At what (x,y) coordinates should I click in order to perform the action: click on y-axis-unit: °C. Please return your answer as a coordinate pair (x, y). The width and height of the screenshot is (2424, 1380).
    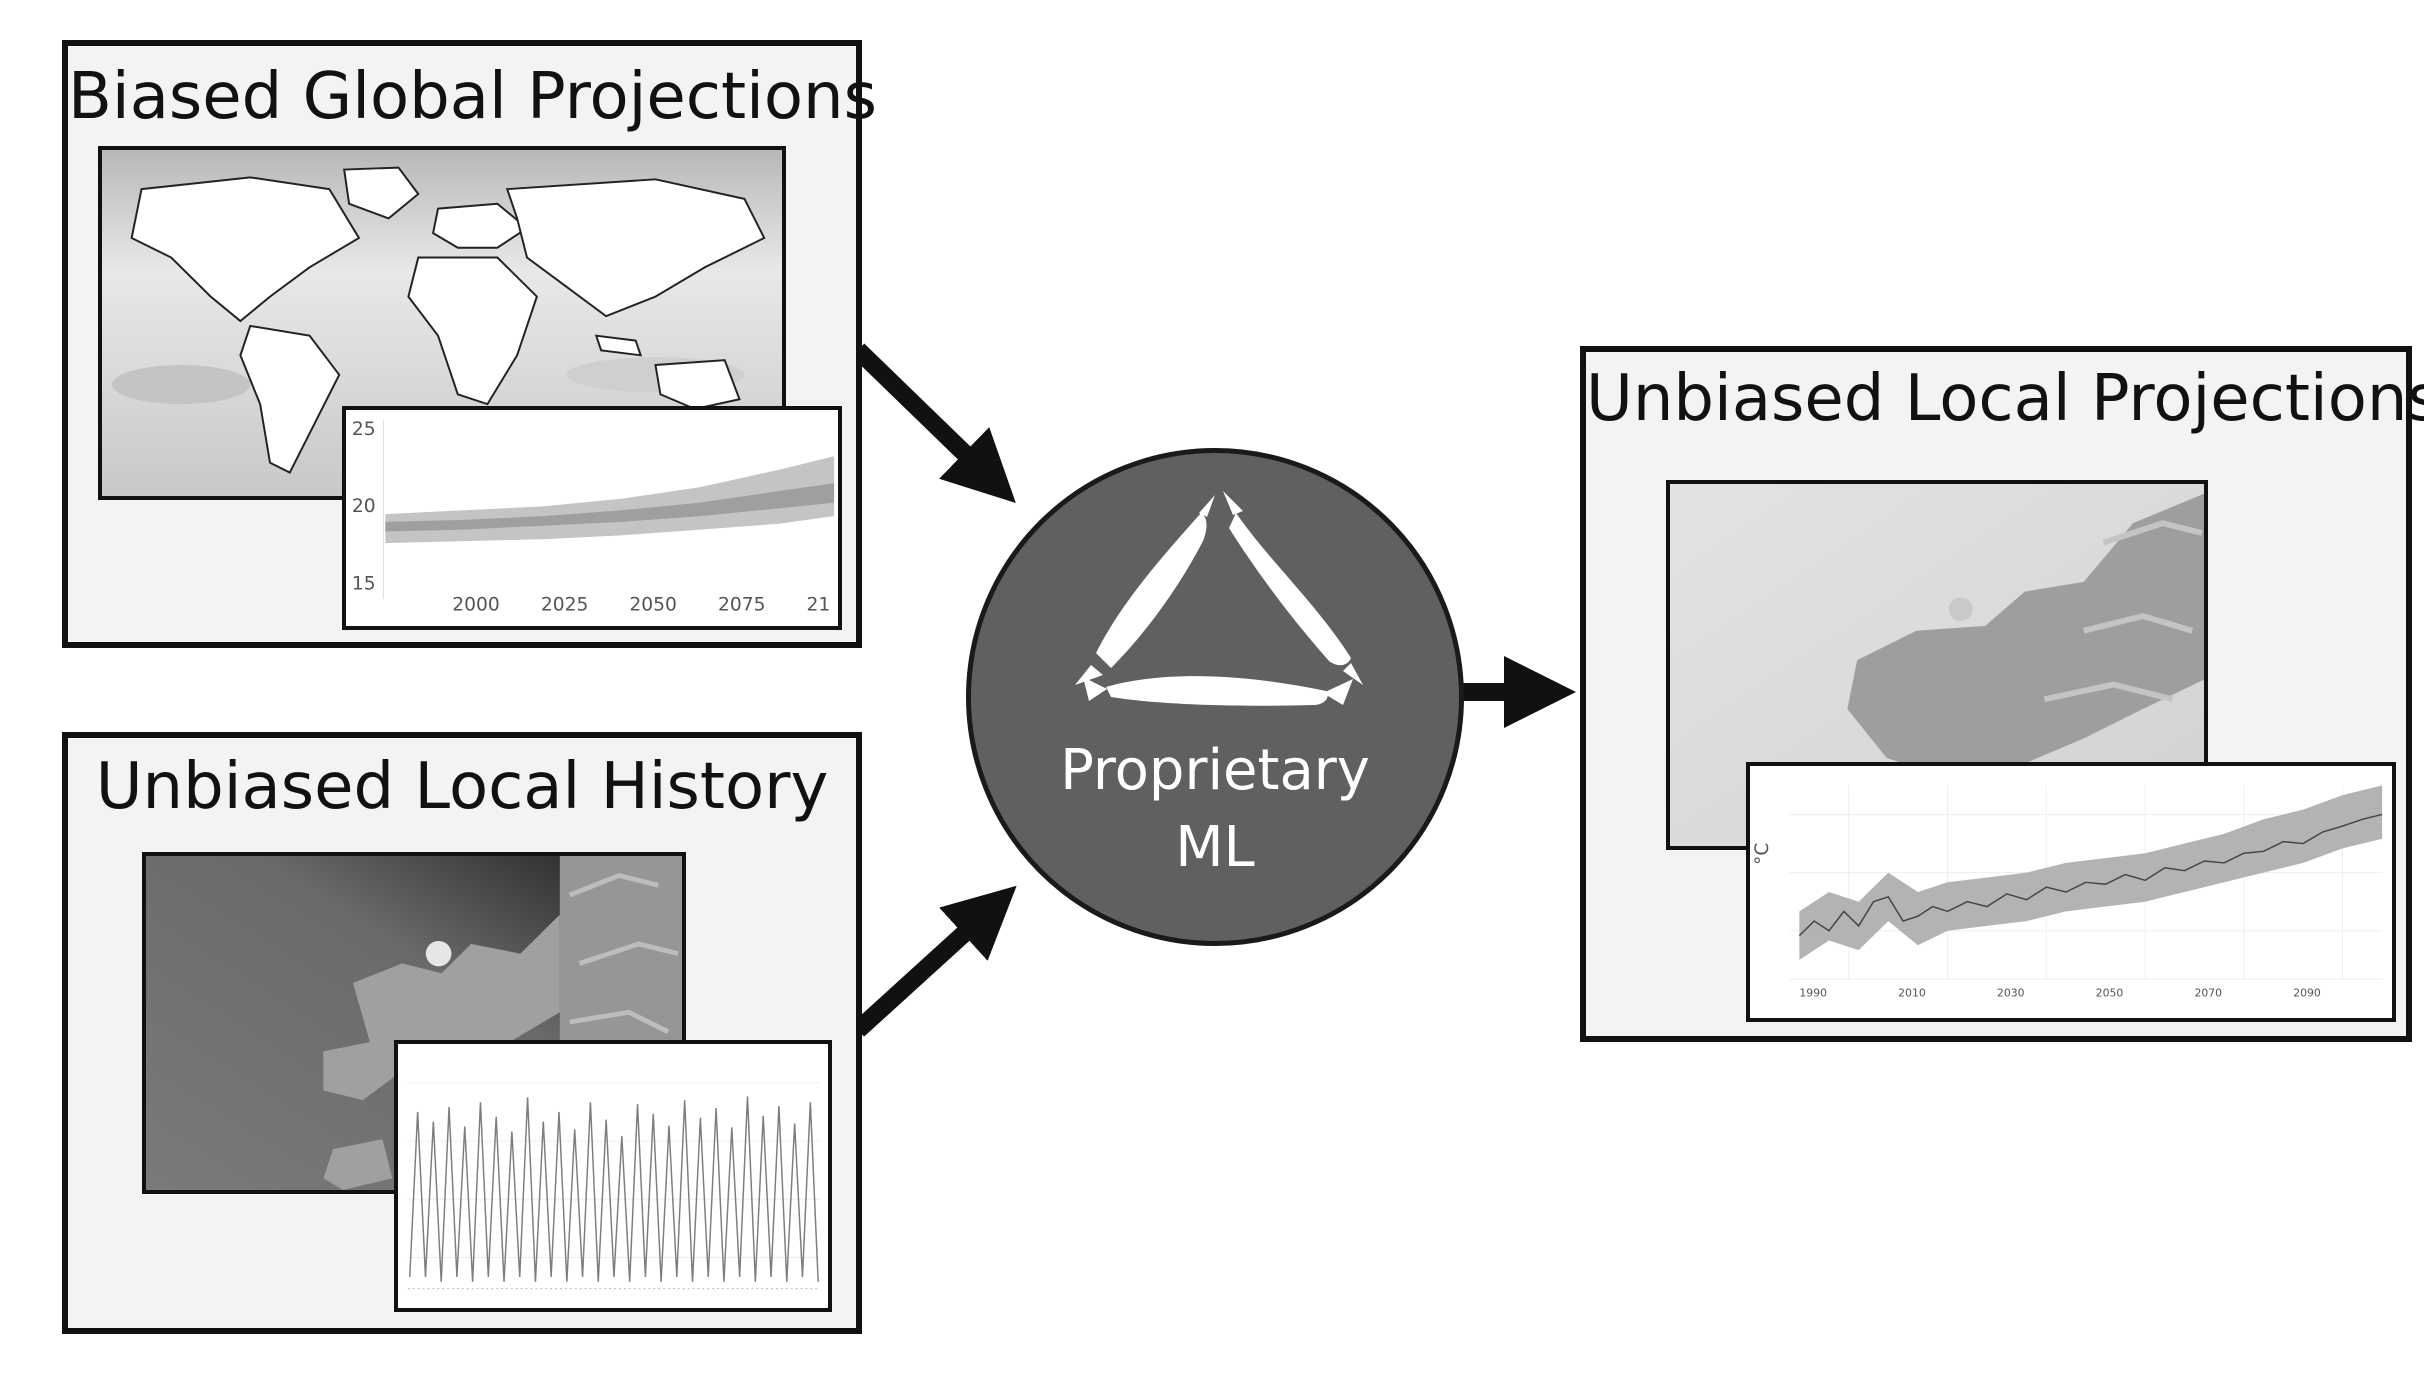
    Looking at the image, I should click on (1762, 854).